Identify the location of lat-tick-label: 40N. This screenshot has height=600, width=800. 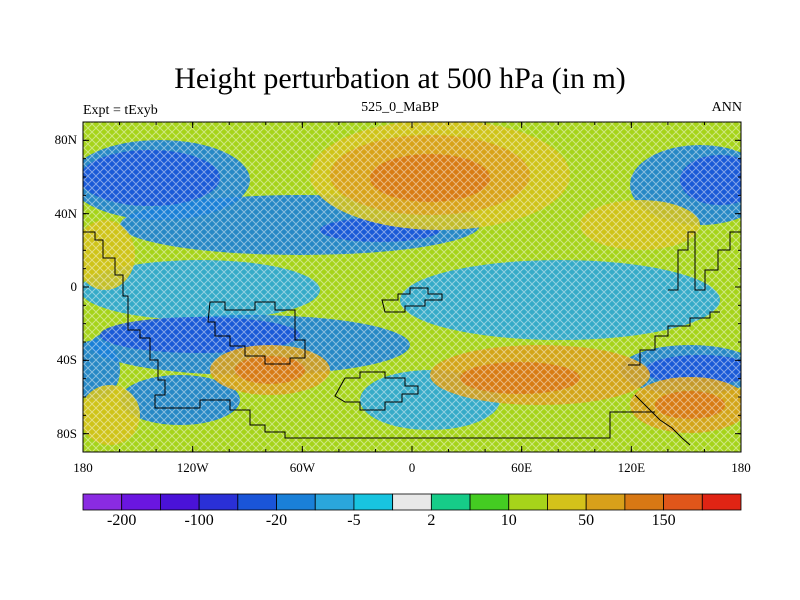
(65, 213).